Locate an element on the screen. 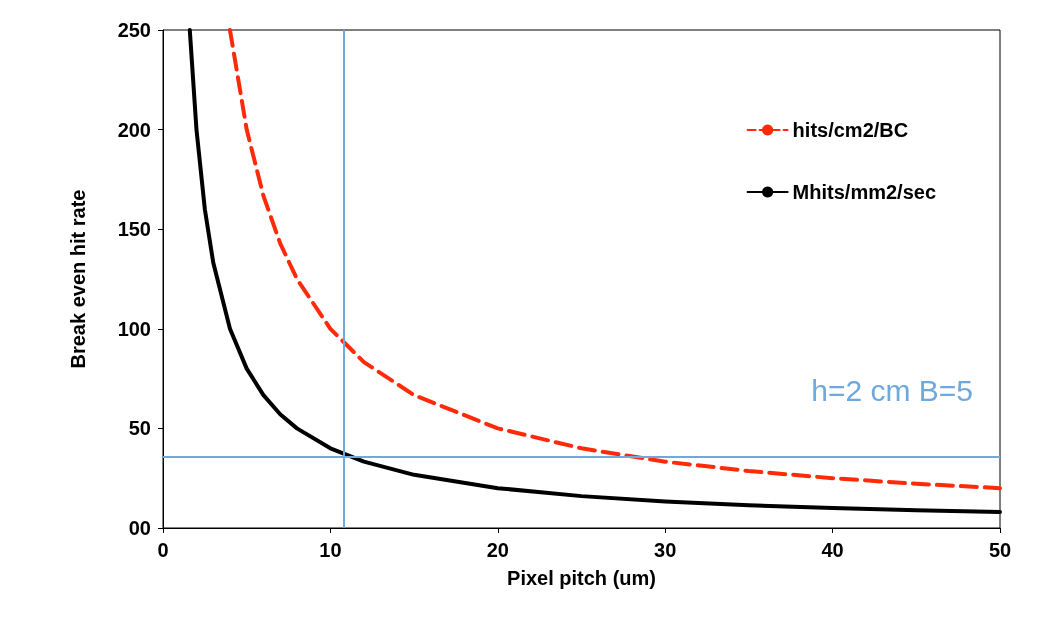 The height and width of the screenshot is (635, 1061). x-tick-label: 10 is located at coordinates (330, 550).